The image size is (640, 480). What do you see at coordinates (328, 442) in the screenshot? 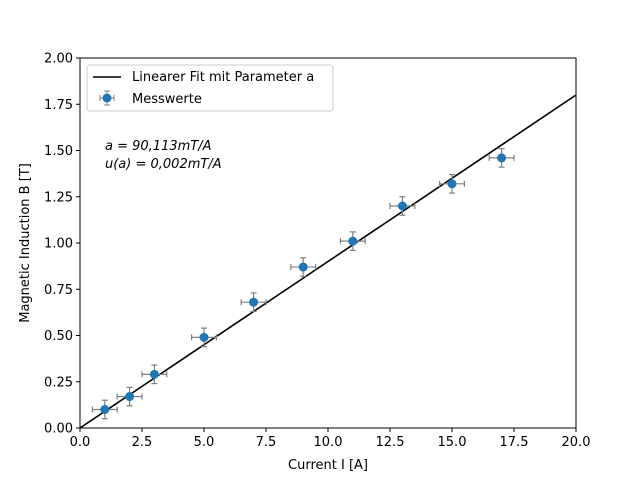
I see `x-tick-label: 10.0` at bounding box center [328, 442].